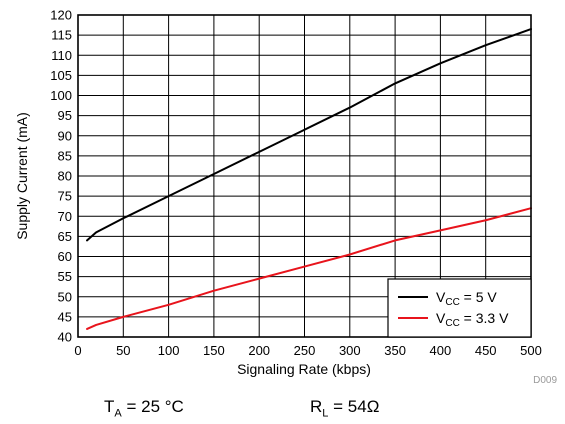 The image size is (565, 424). What do you see at coordinates (144, 408) in the screenshot?
I see `temperature-condition: TA = 25 °C` at bounding box center [144, 408].